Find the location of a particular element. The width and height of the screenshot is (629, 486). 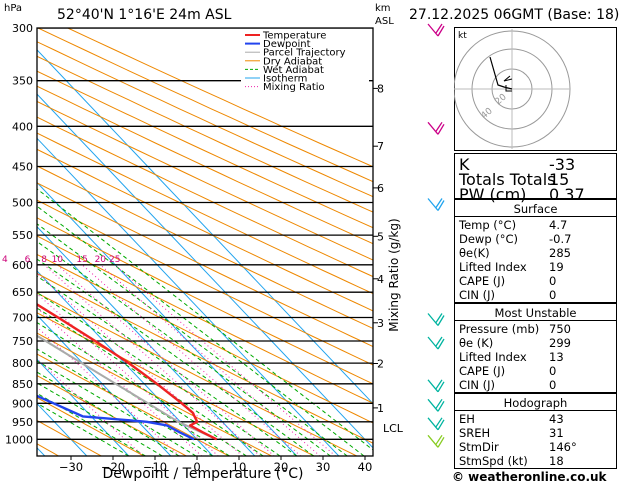

hodograph-low-levels is located at coordinates (508, 88).